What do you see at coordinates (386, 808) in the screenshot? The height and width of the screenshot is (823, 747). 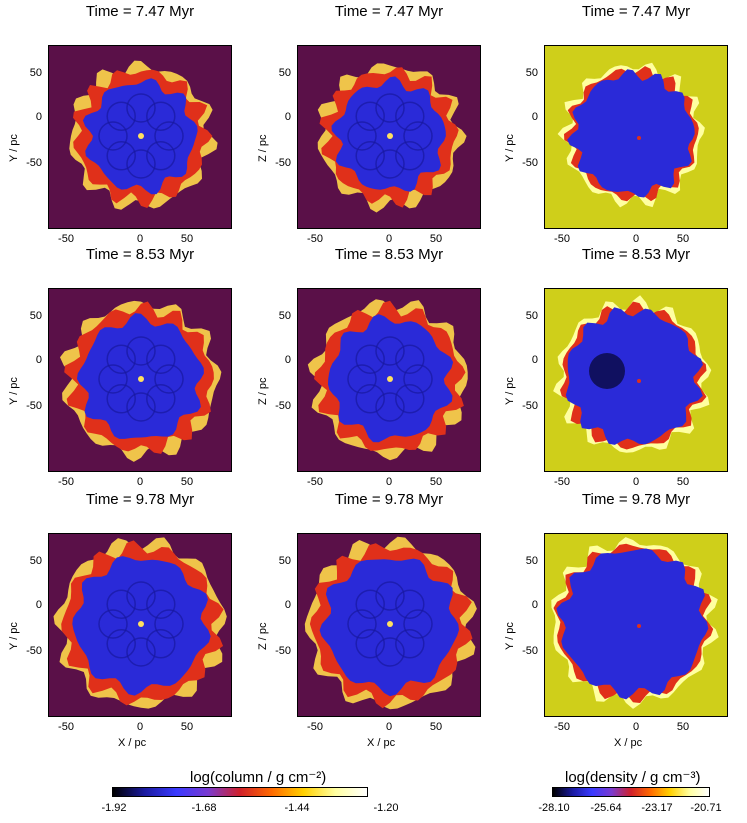 I see `colorbar-tick-label: -1.20` at bounding box center [386, 808].